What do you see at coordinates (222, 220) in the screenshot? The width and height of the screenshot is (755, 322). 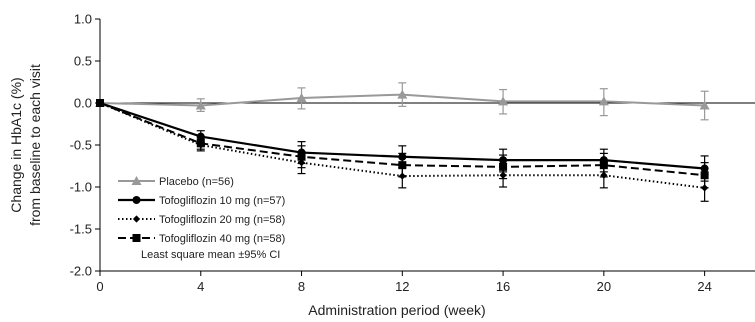 I see `legend-label-tofo-20mg: Tofogliflozin 20 mg (n=58)` at bounding box center [222, 220].